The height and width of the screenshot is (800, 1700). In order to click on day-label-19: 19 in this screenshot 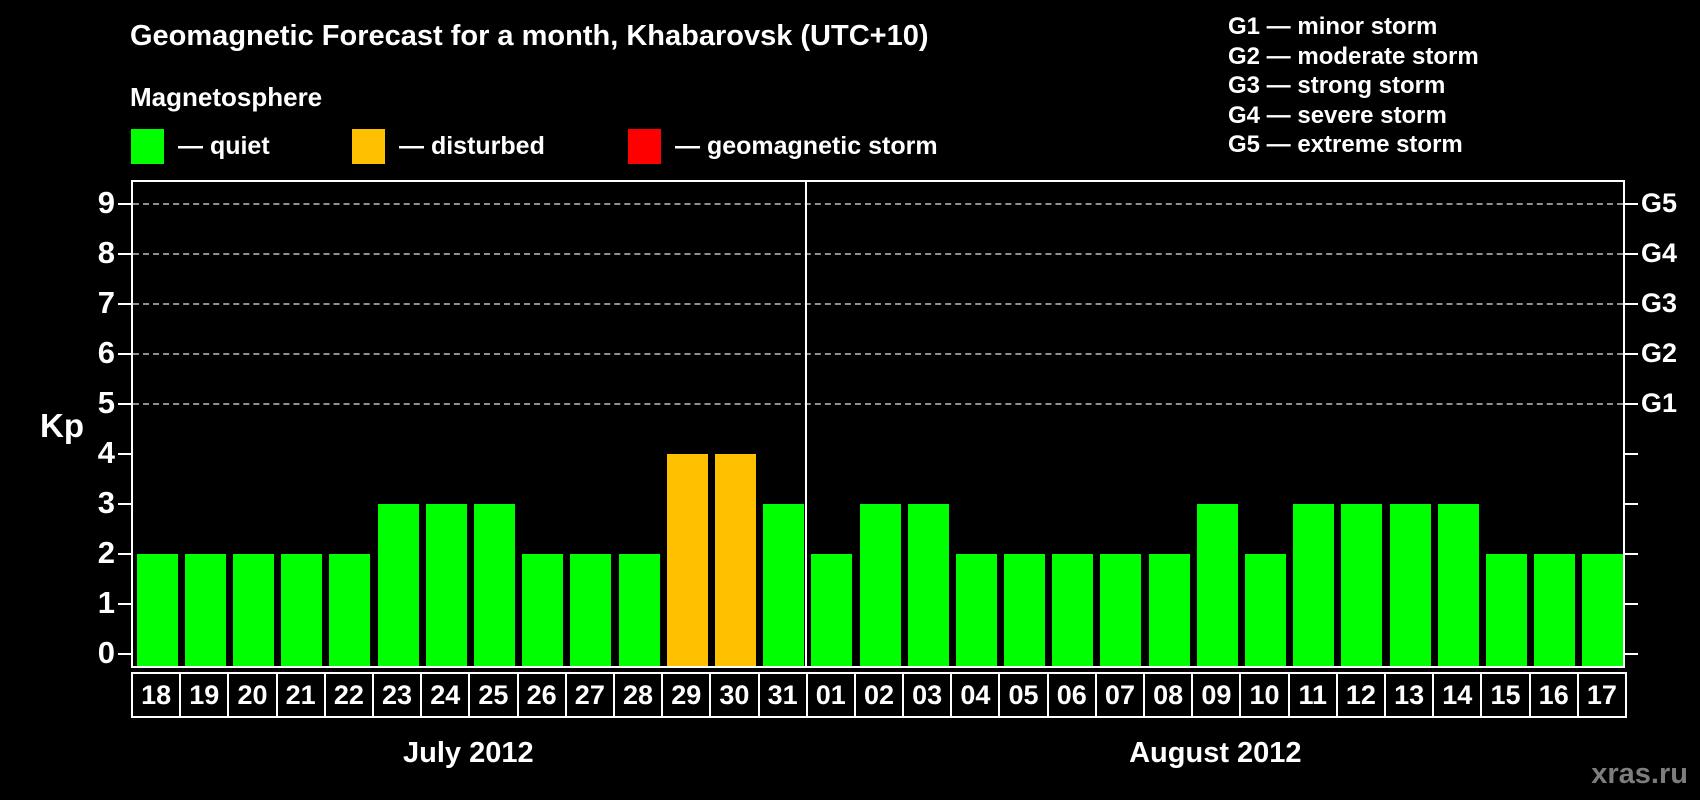, I will do `click(204, 695)`.